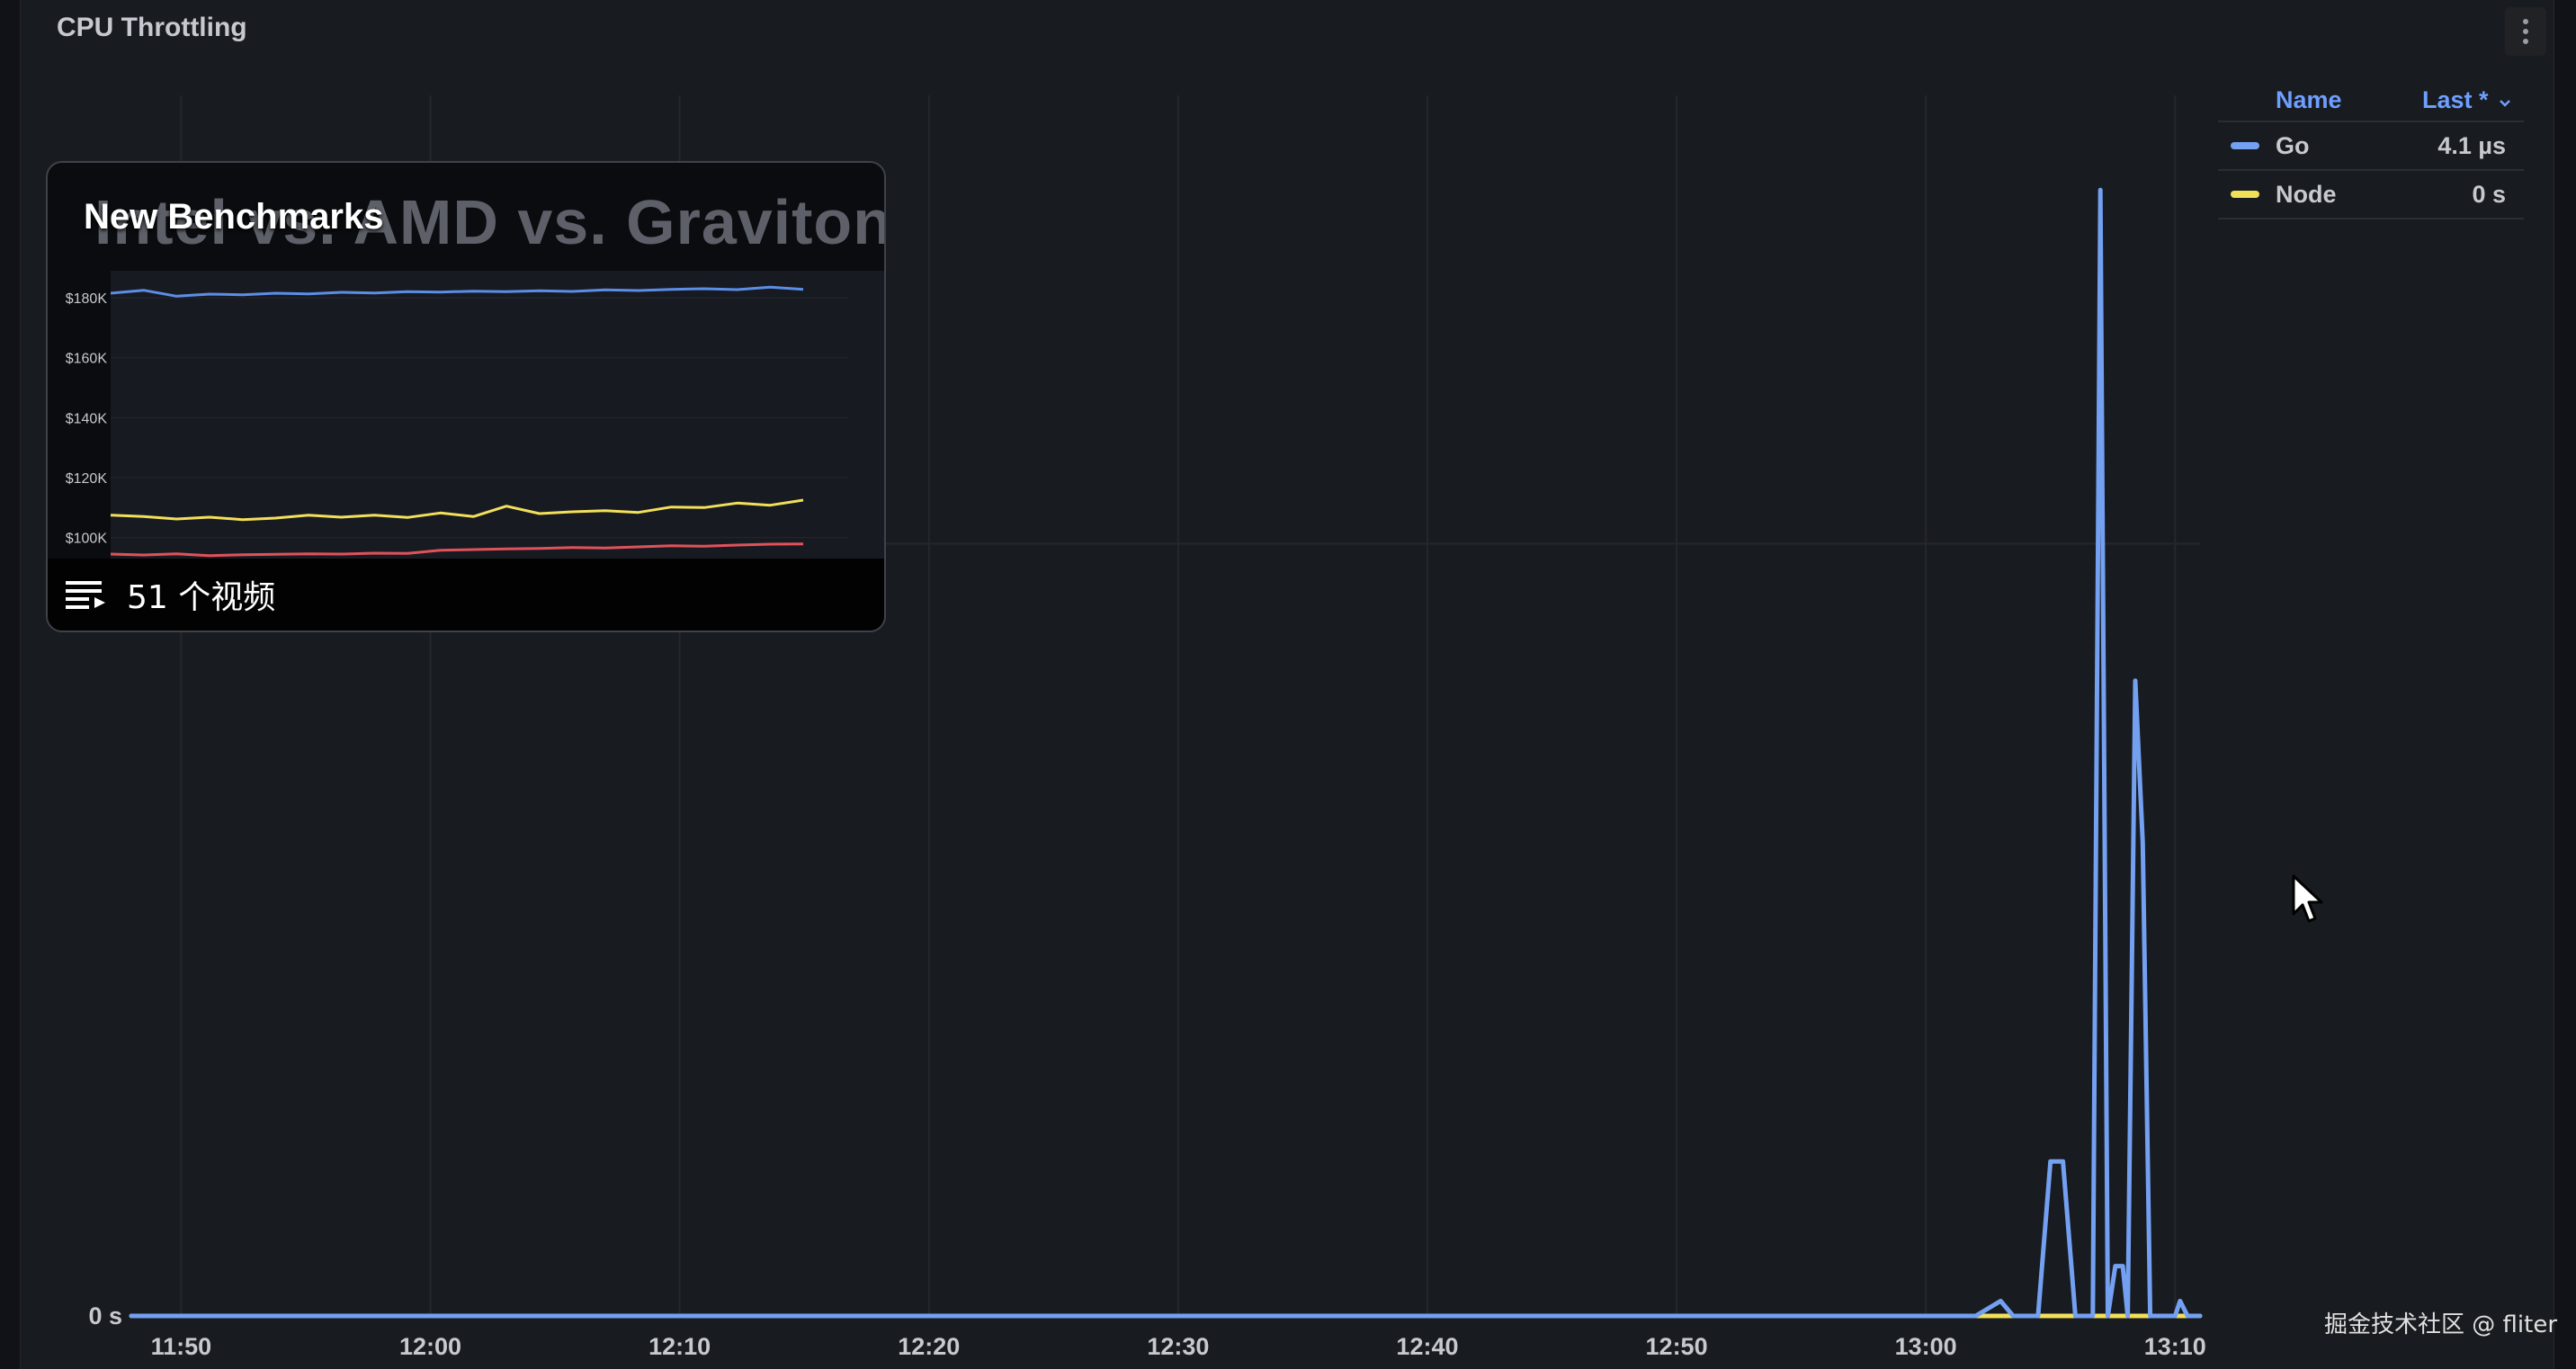  I want to click on playlist-icon, so click(85, 595).